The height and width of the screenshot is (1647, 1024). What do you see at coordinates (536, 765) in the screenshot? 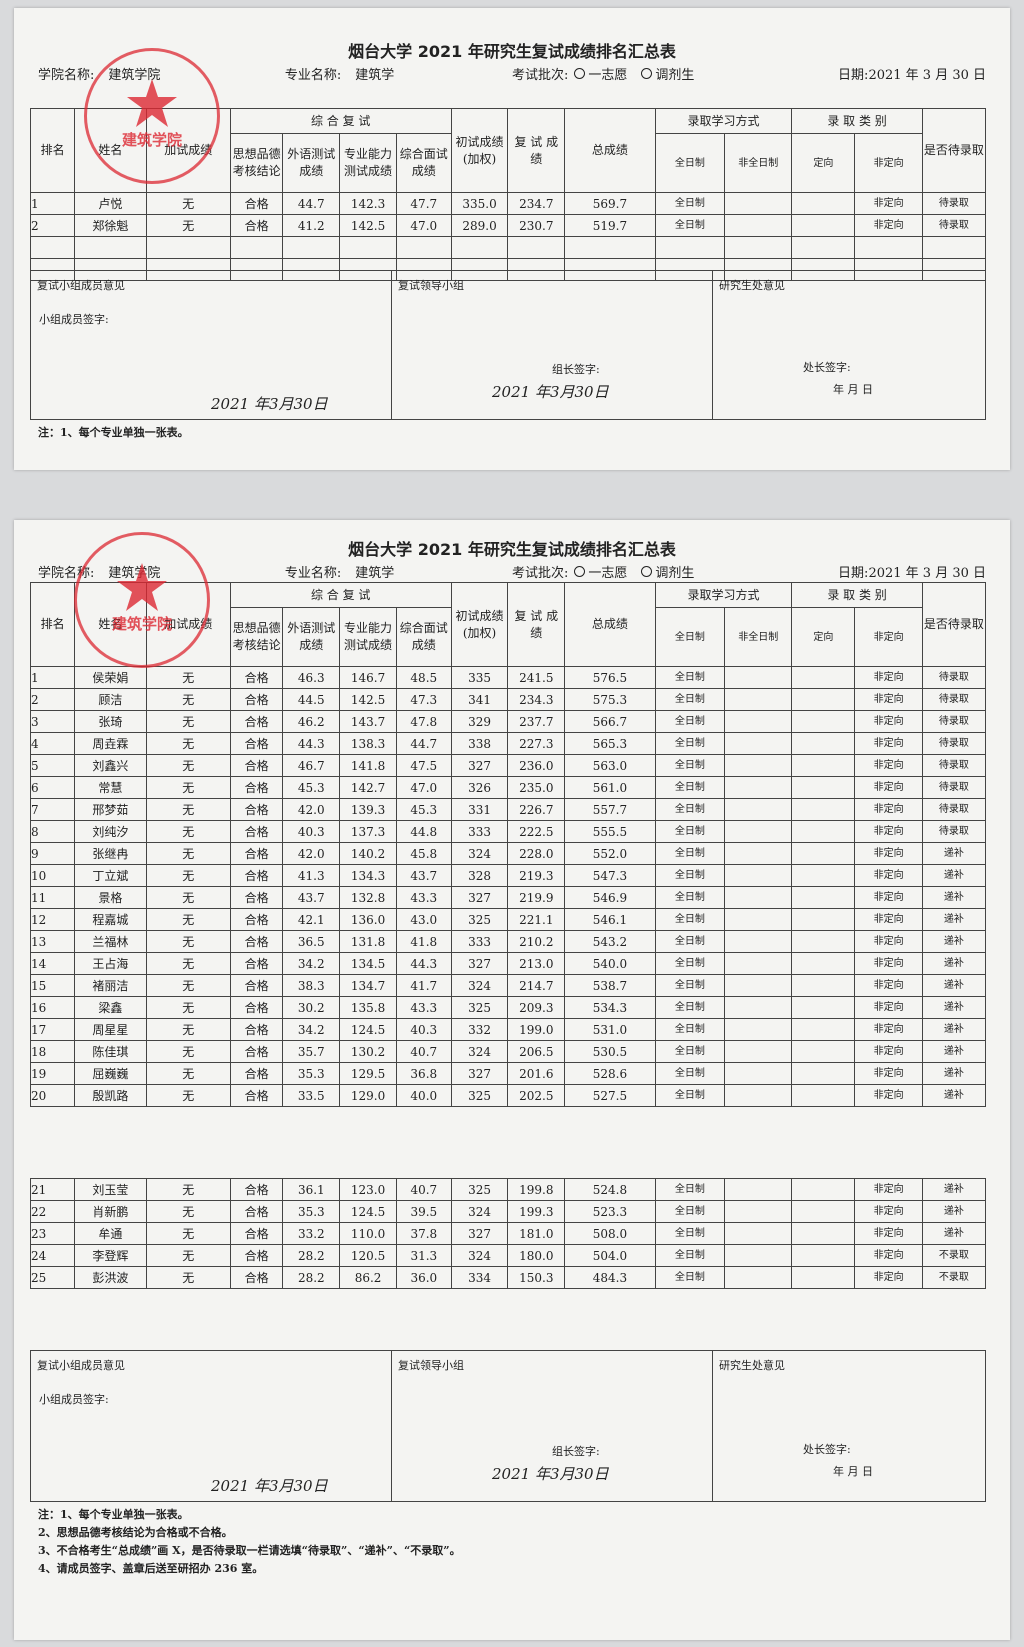
I see `cell: 236.0` at bounding box center [536, 765].